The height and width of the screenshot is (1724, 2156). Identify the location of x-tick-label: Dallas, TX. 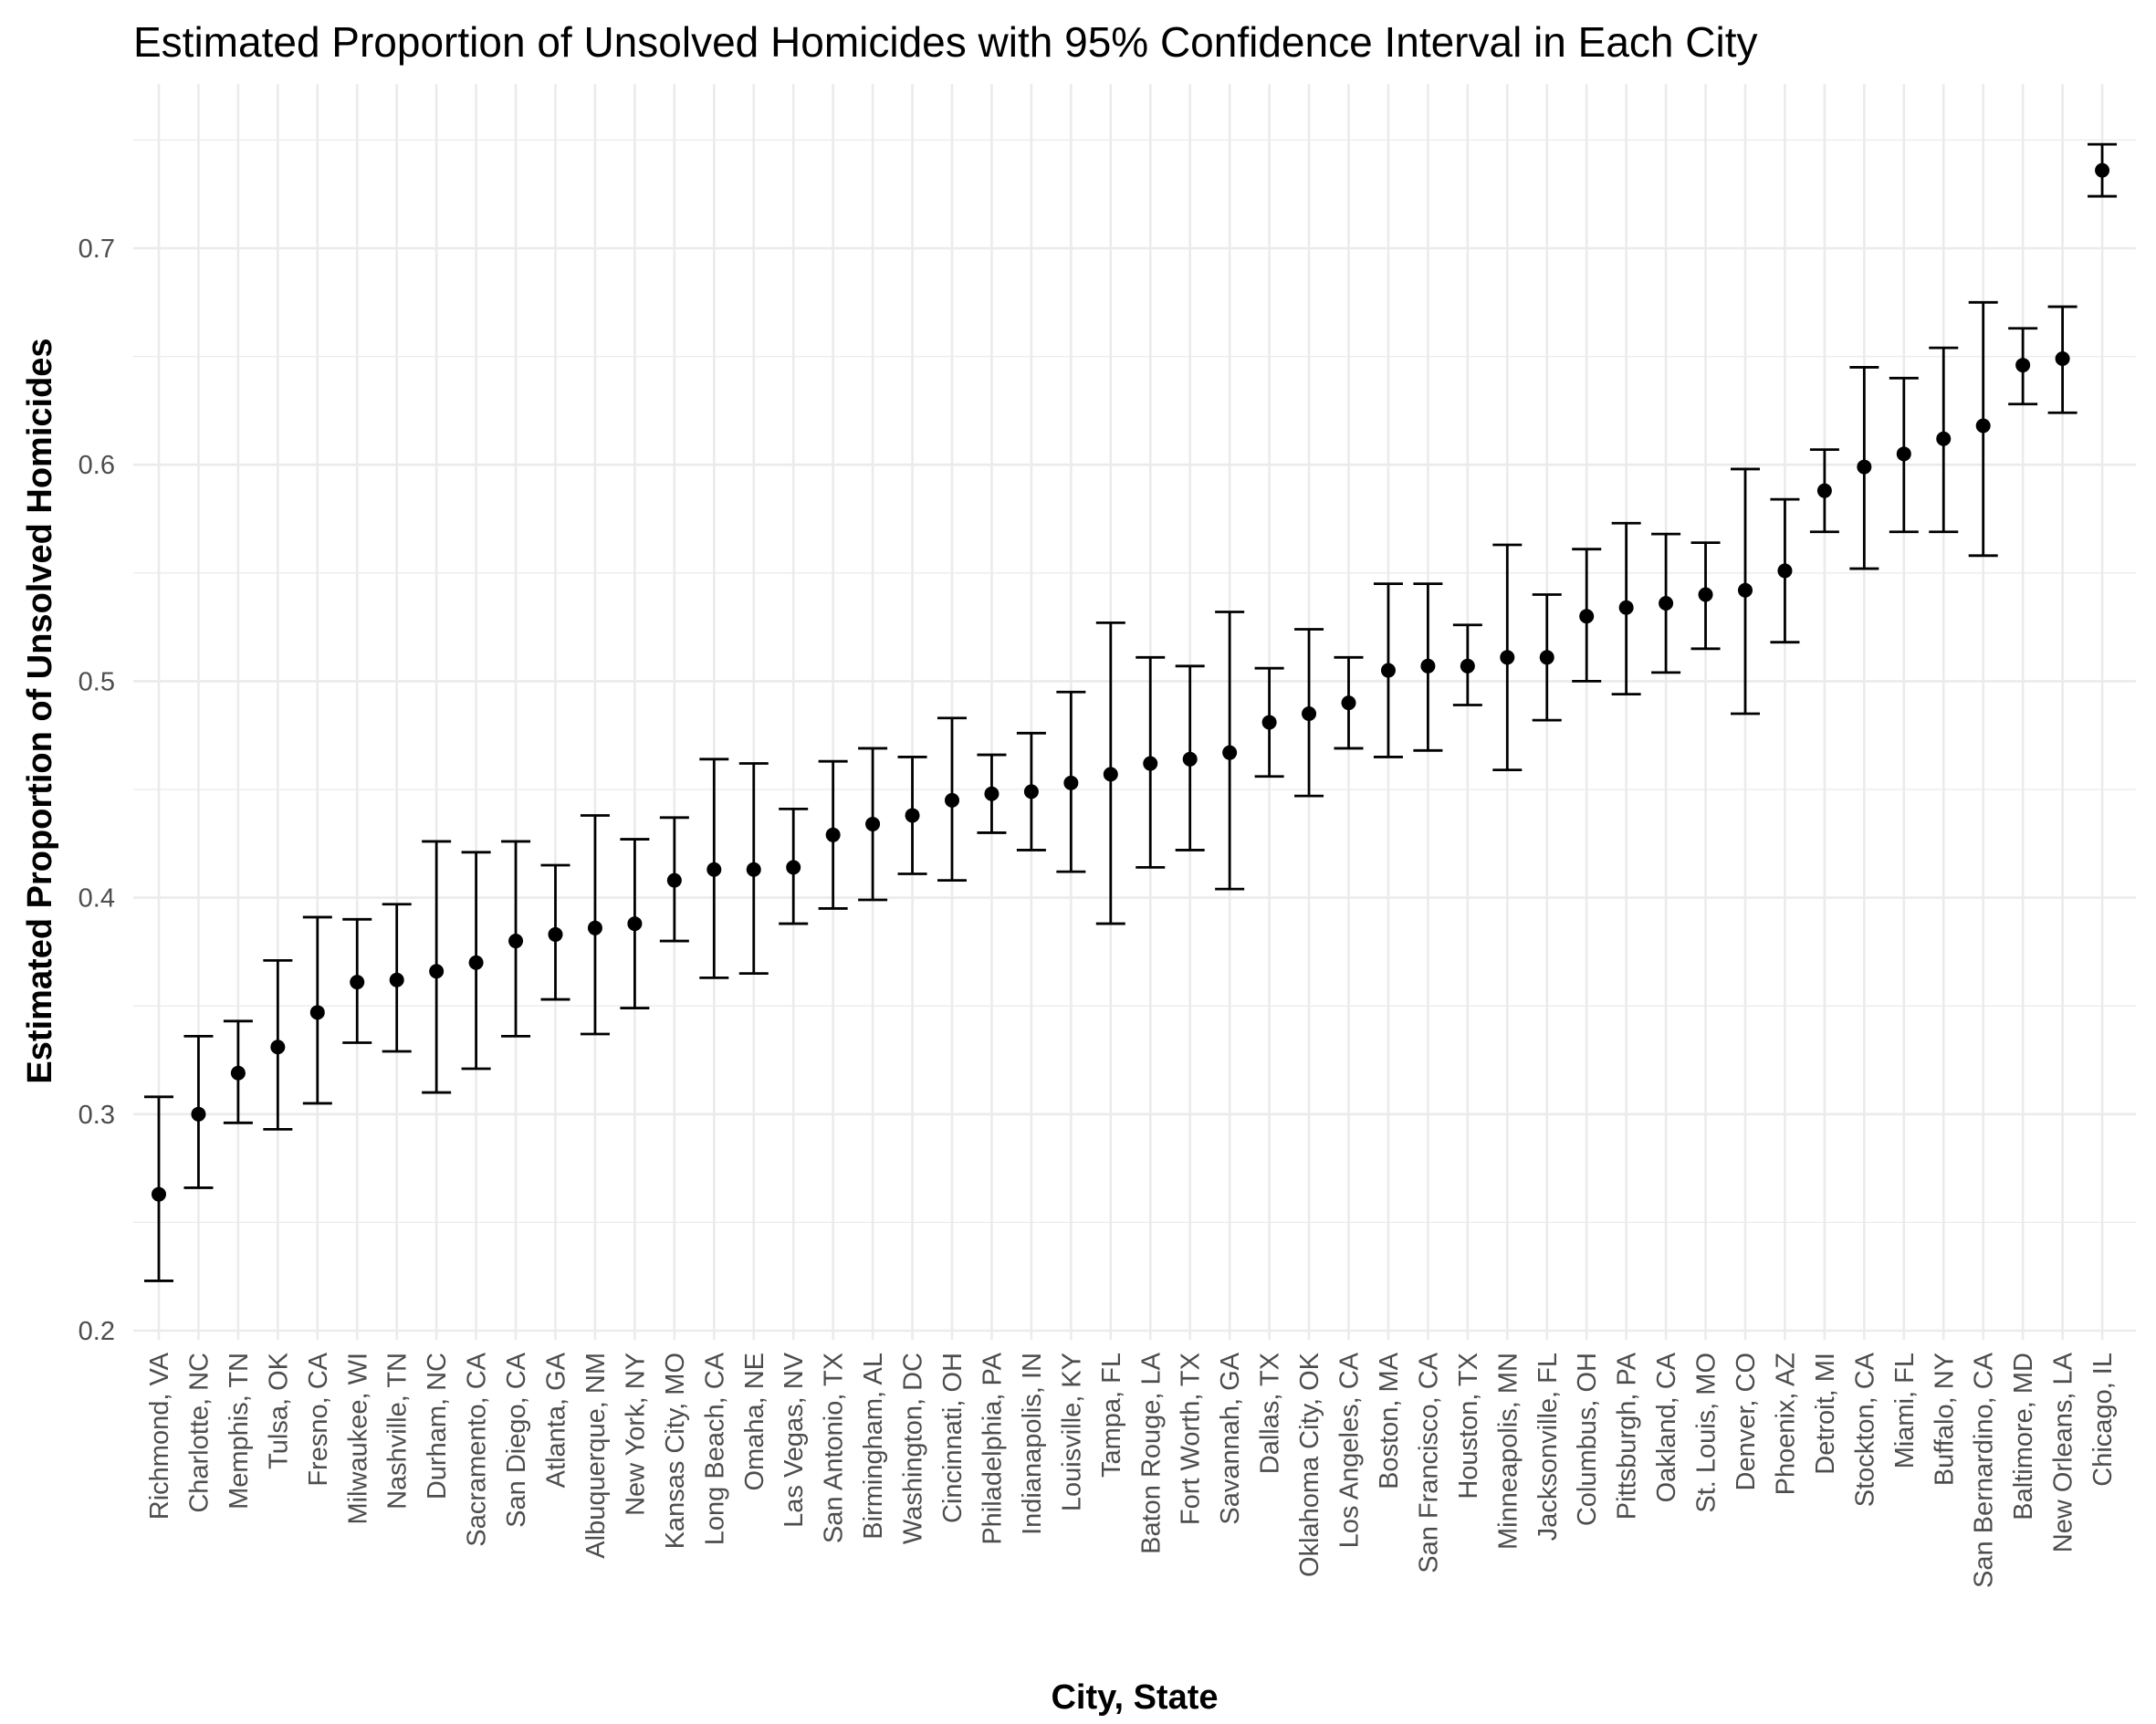
(1270, 1413).